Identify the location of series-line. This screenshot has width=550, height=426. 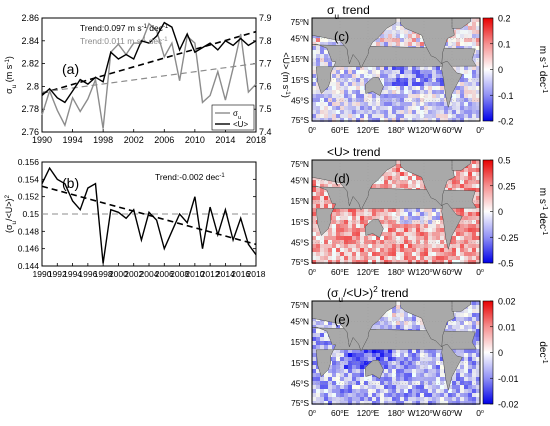
(149, 62).